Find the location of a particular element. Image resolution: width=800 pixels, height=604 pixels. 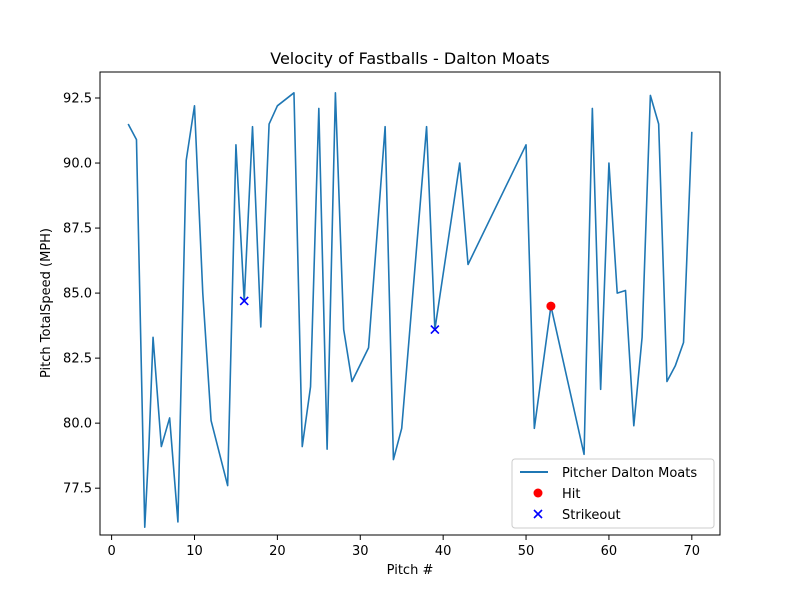

y-tick-label: 77.5 is located at coordinates (77, 489).